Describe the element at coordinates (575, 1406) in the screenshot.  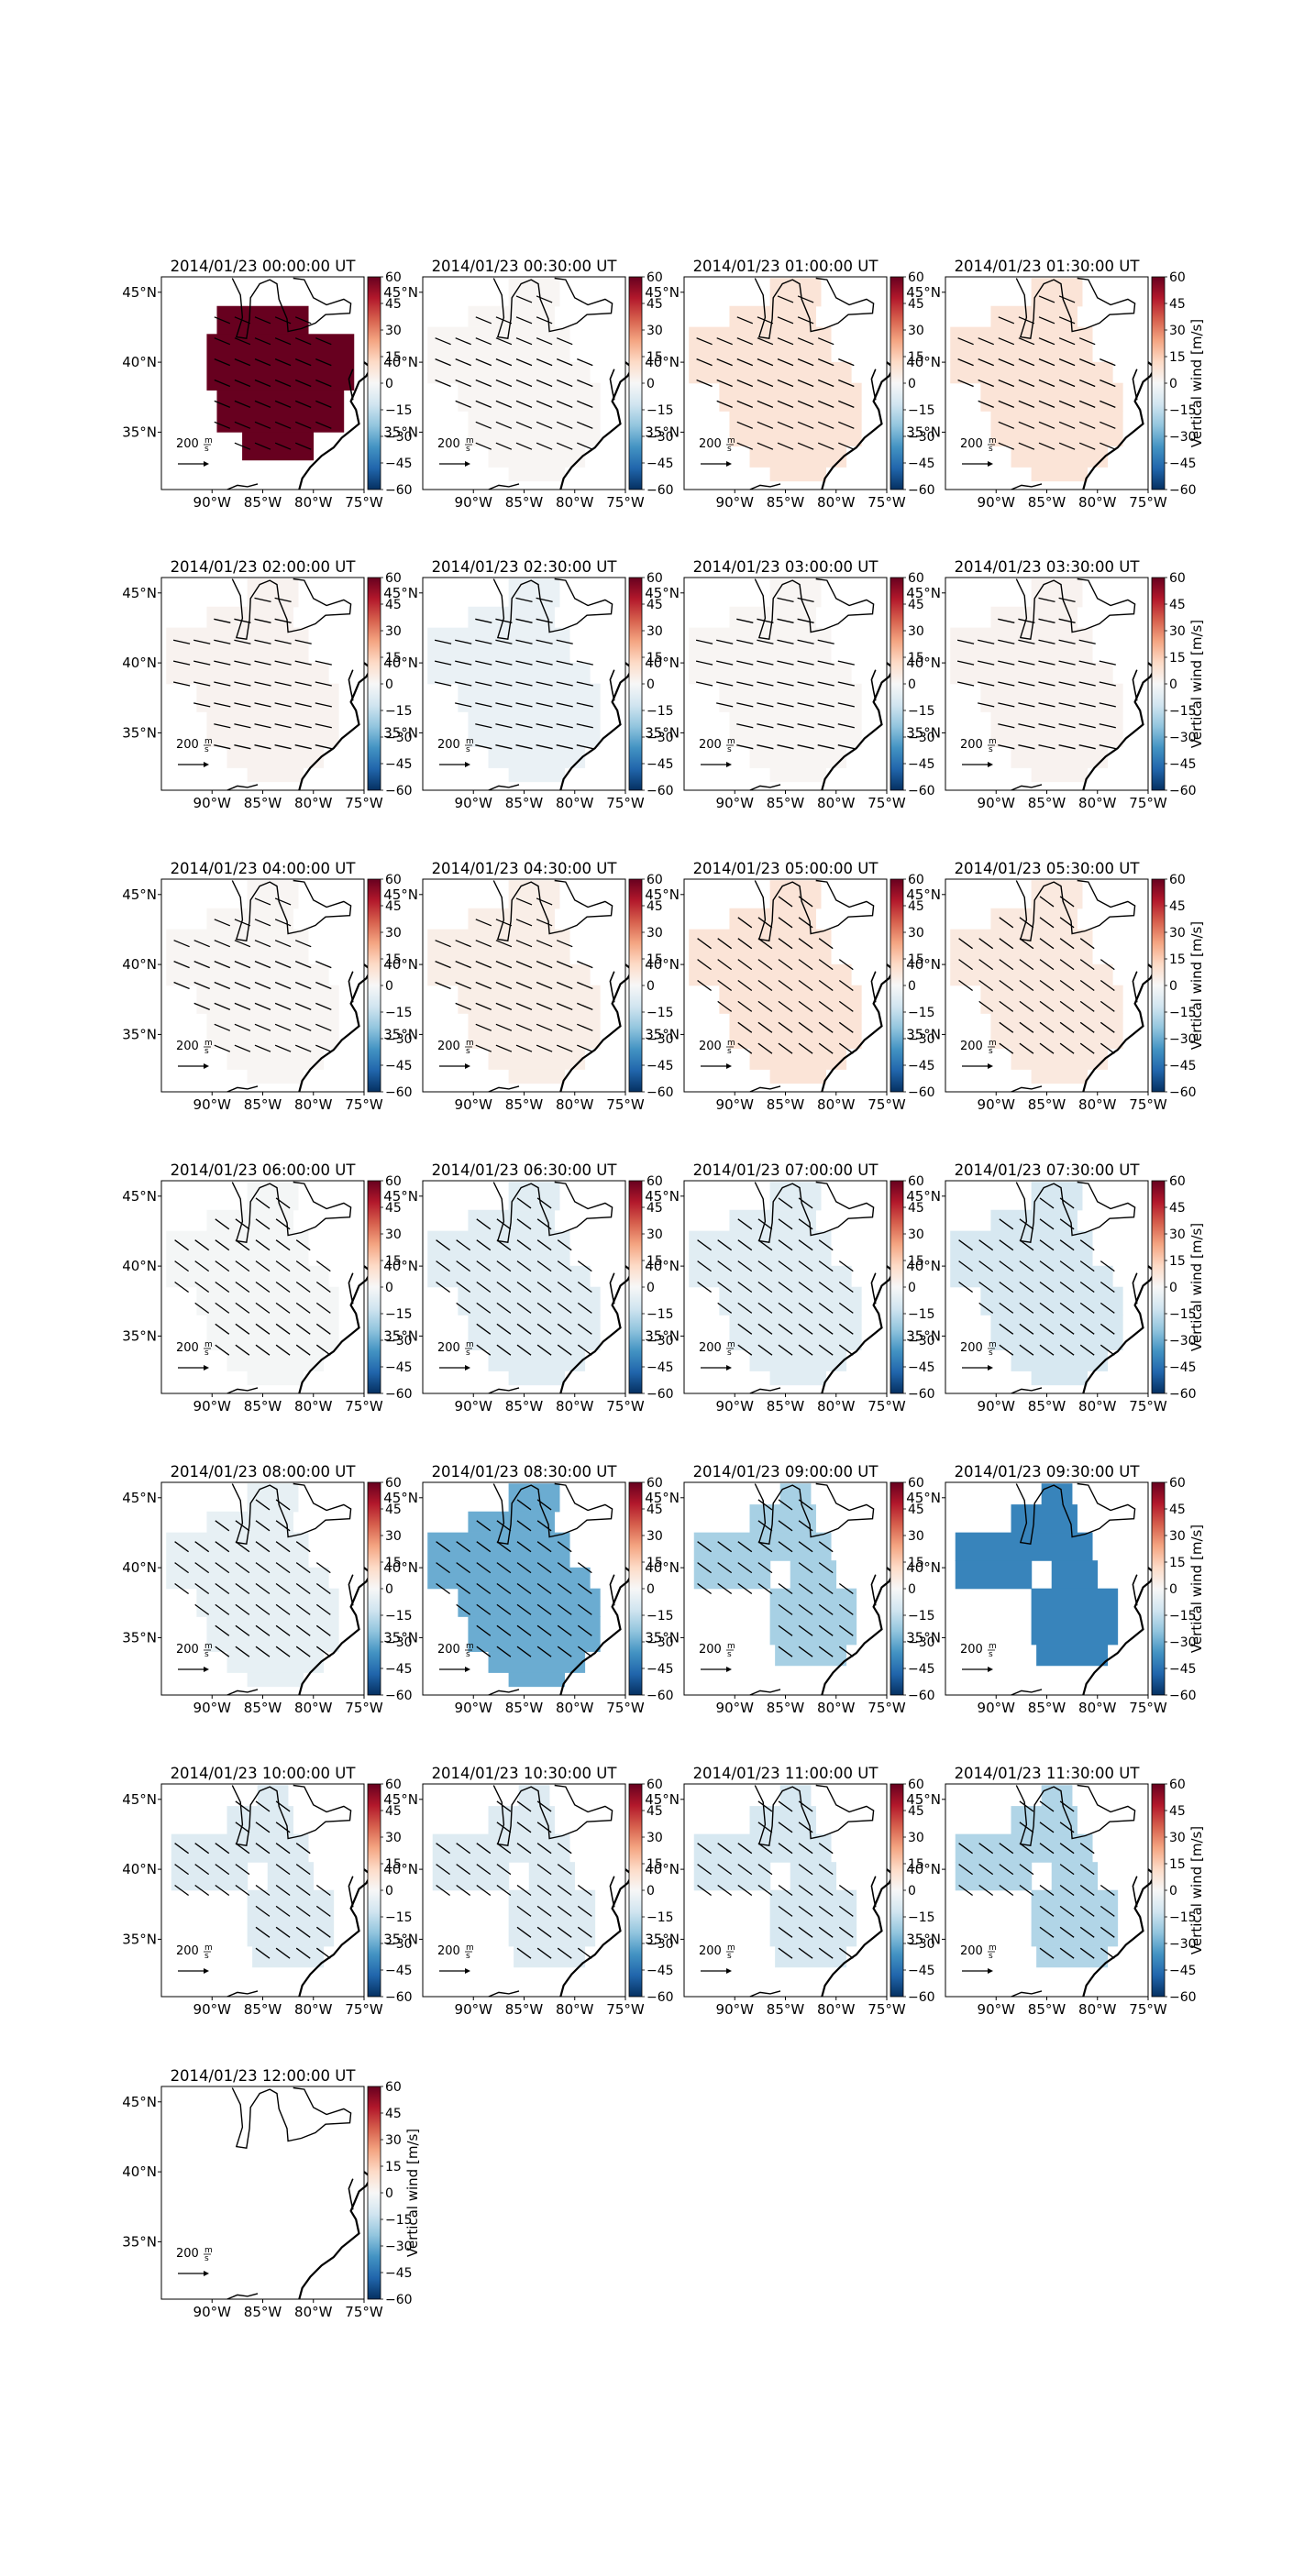
I see `lon-tick-label: 80°W` at that location.